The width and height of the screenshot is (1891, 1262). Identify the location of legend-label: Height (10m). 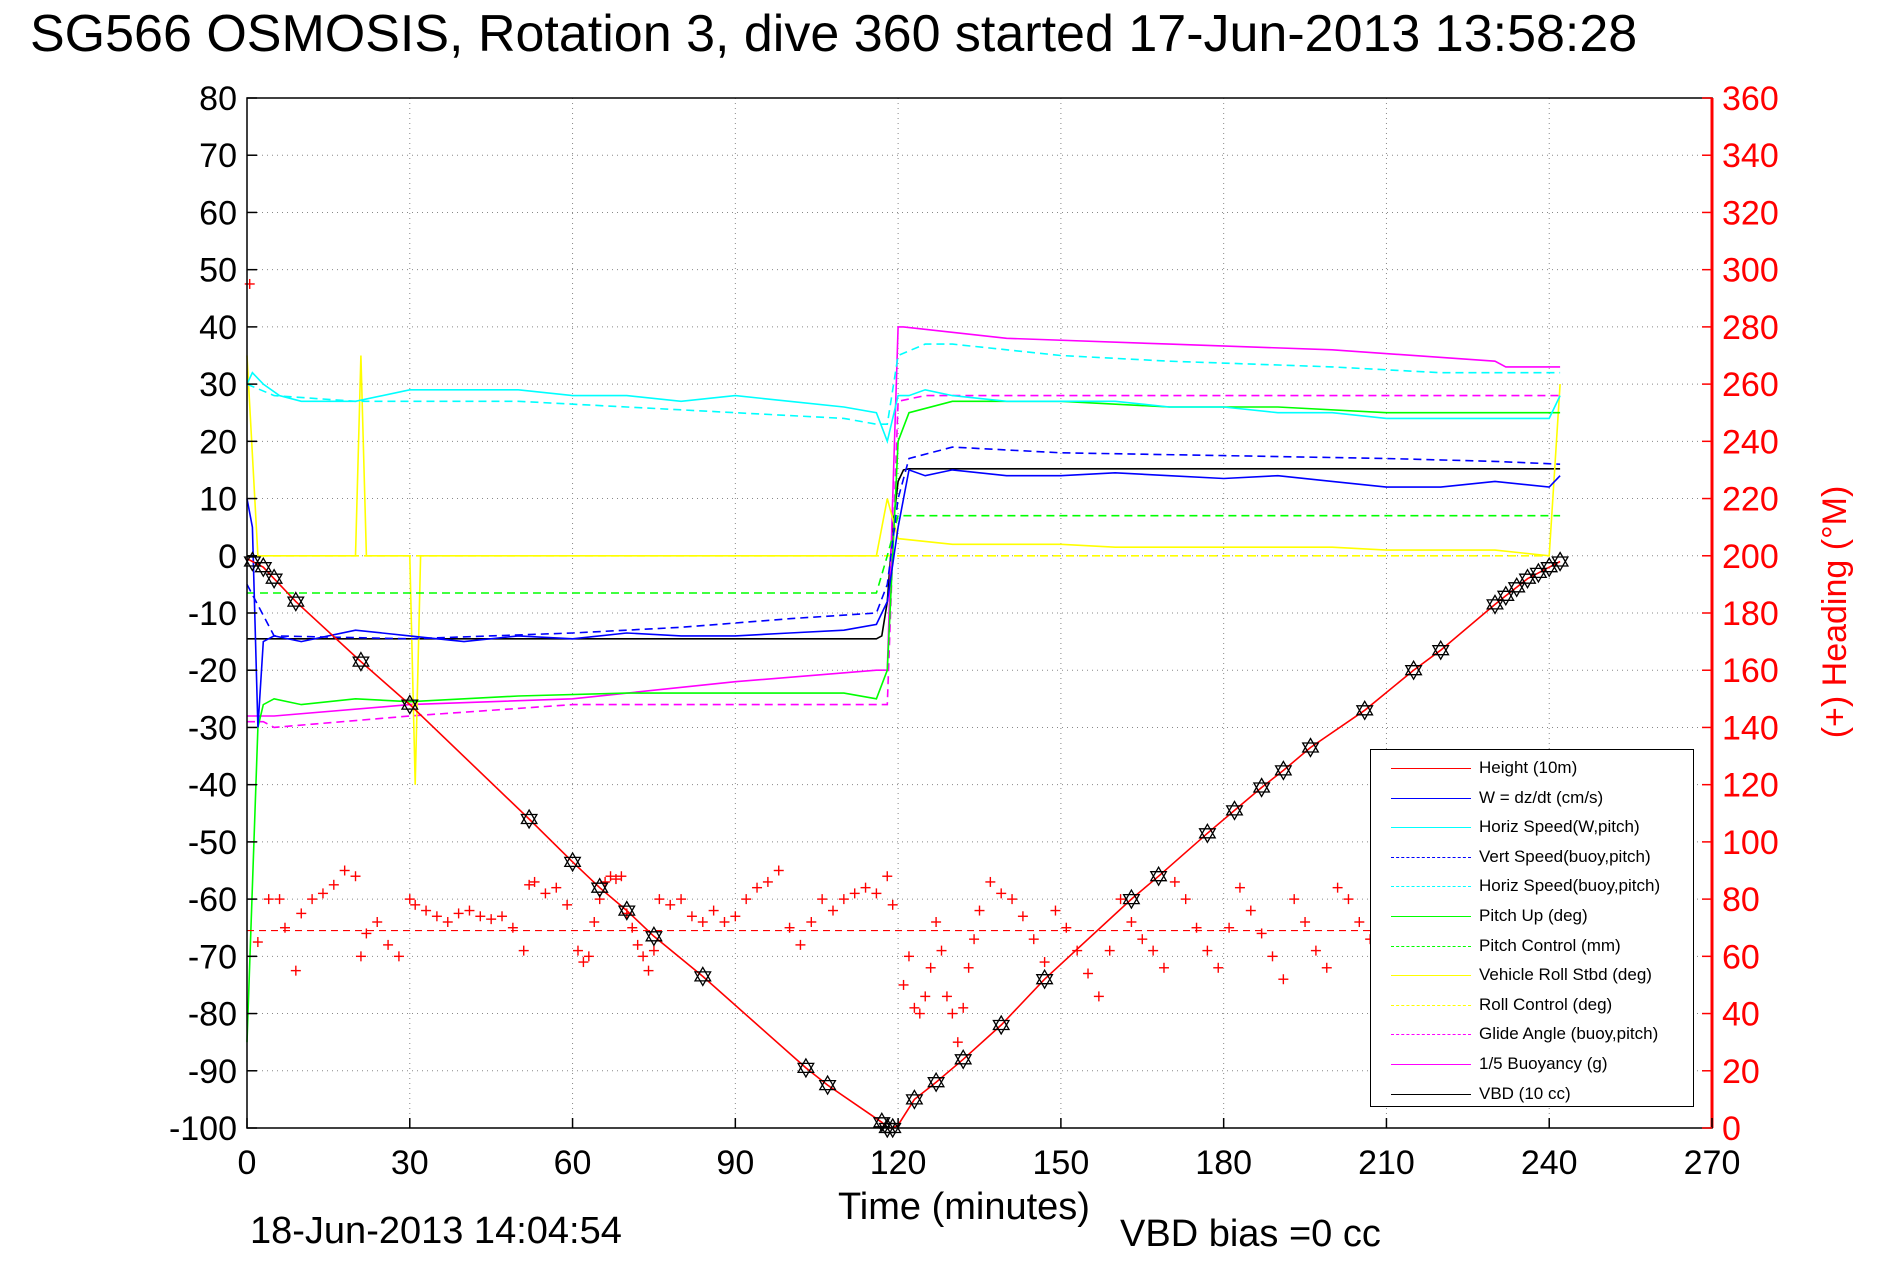
(1528, 767).